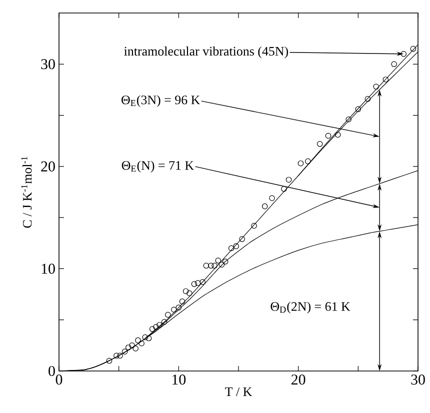 The image size is (430, 413). What do you see at coordinates (48, 166) in the screenshot?
I see `y-tick-label: 20` at bounding box center [48, 166].